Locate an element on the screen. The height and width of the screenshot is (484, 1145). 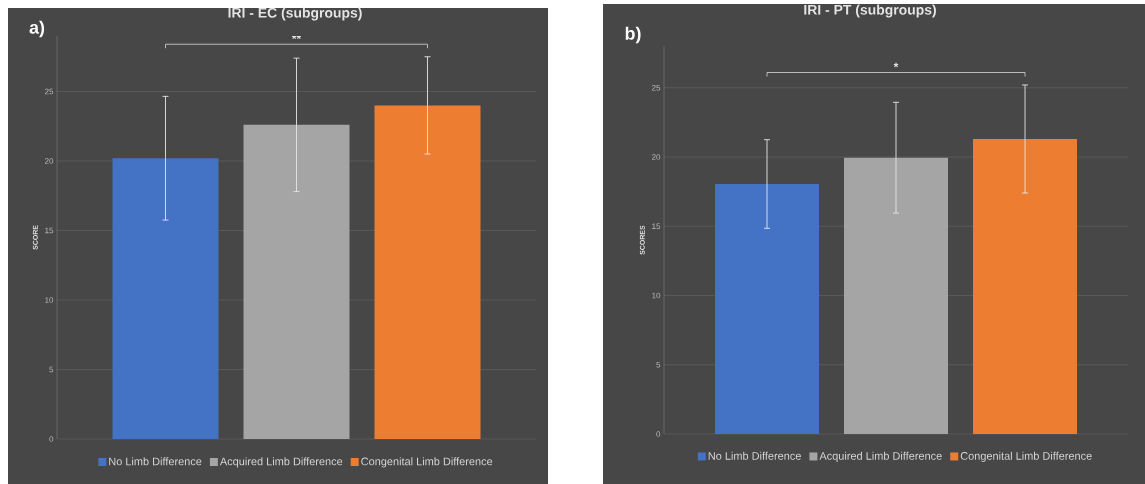
chart-title: IRI - PT (subgroups) is located at coordinates (870, 11).